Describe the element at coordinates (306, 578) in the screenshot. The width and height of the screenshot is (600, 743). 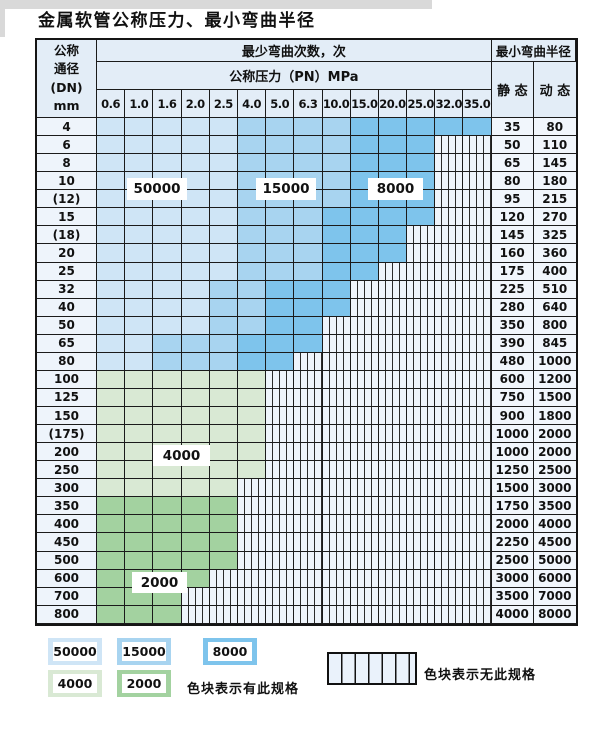
I see `table-row: 600 3000 6000` at that location.